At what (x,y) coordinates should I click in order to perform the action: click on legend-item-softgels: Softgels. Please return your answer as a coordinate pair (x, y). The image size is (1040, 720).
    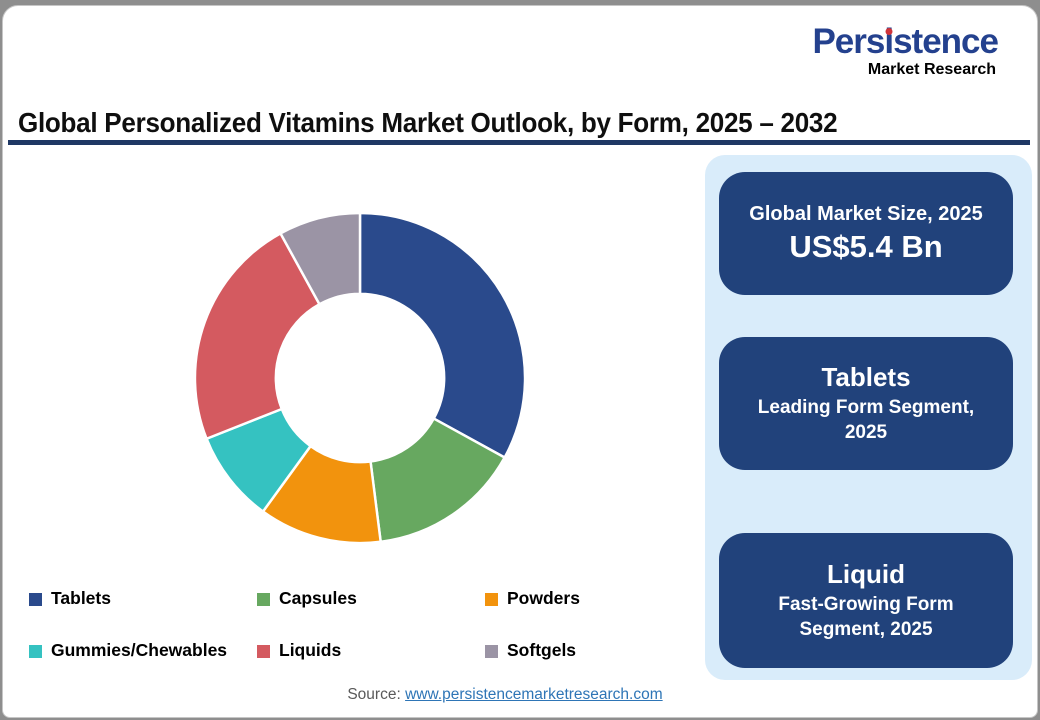
    Looking at the image, I should click on (532, 650).